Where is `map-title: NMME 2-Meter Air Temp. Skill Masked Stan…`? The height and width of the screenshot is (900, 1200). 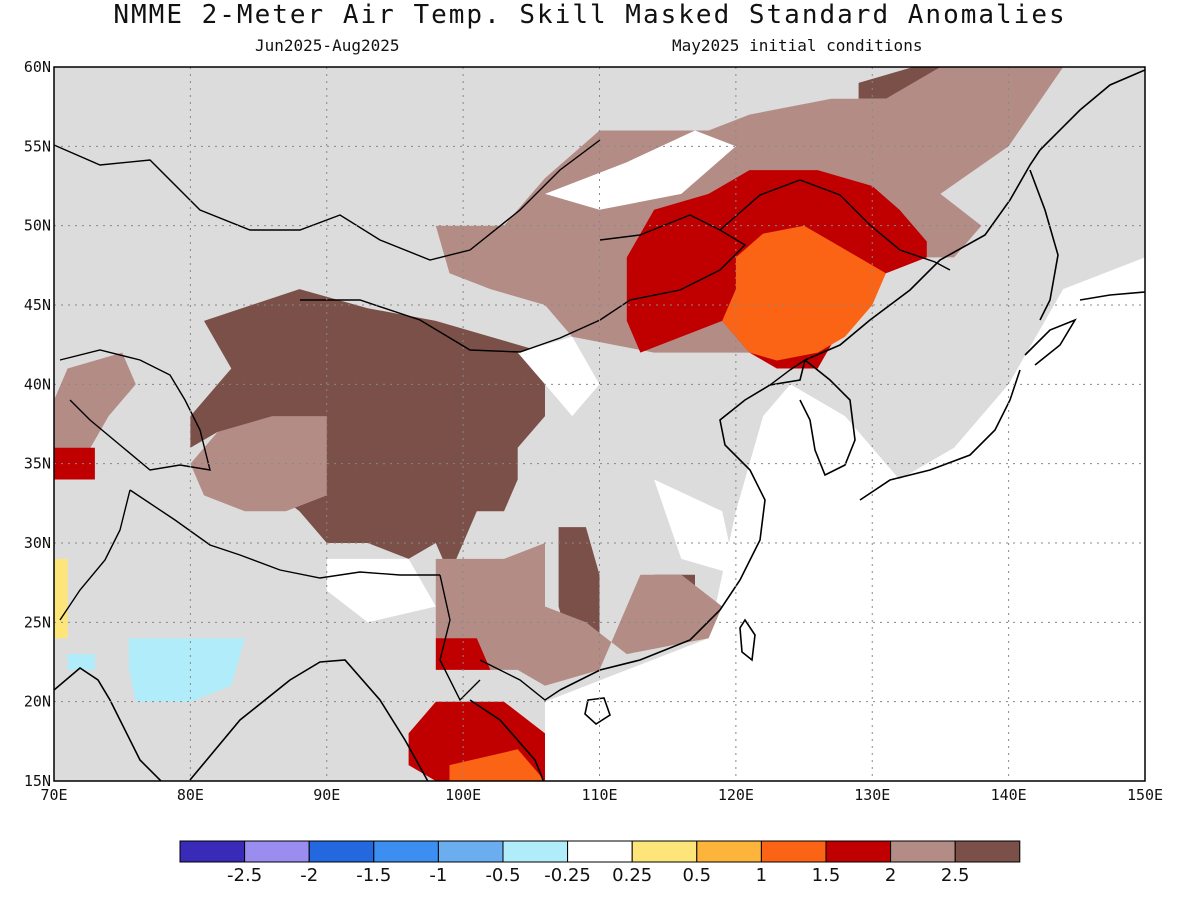
map-title: NMME 2-Meter Air Temp. Skill Masked Stan… is located at coordinates (590, 15).